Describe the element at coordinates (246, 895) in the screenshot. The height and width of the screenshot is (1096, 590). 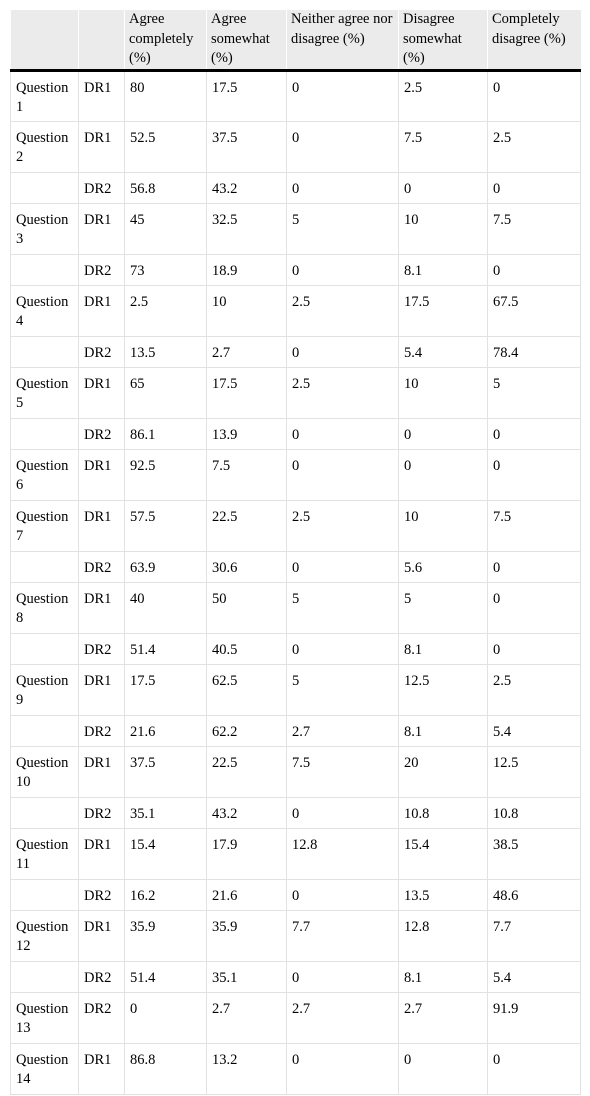
I see `agree-somewhat-cell: 21.6` at that location.